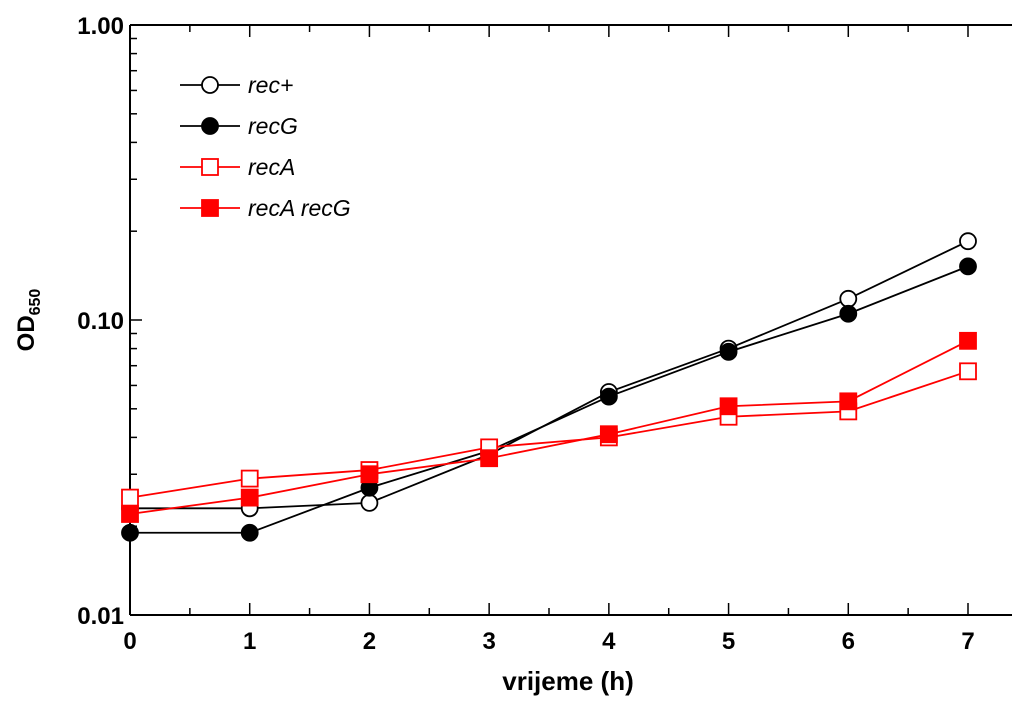 This screenshot has height=705, width=1014. Describe the element at coordinates (26, 333) in the screenshot. I see `y-axis-label-main: OD` at that location.